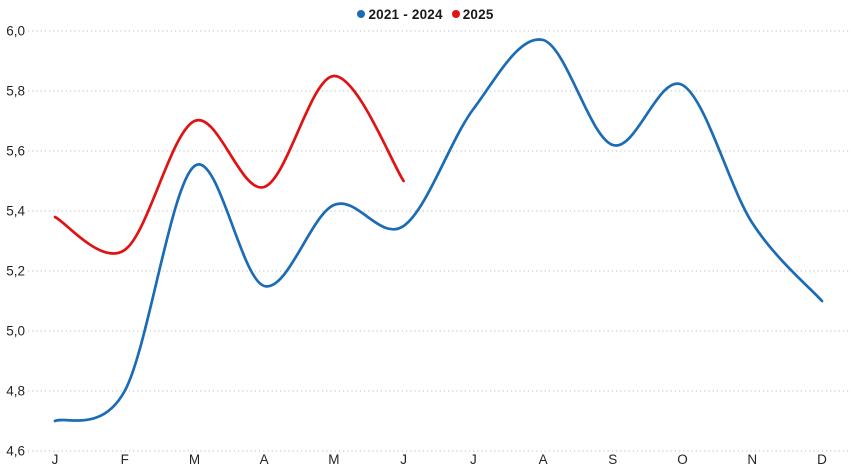  I want to click on x-tick-label: N, so click(752, 459).